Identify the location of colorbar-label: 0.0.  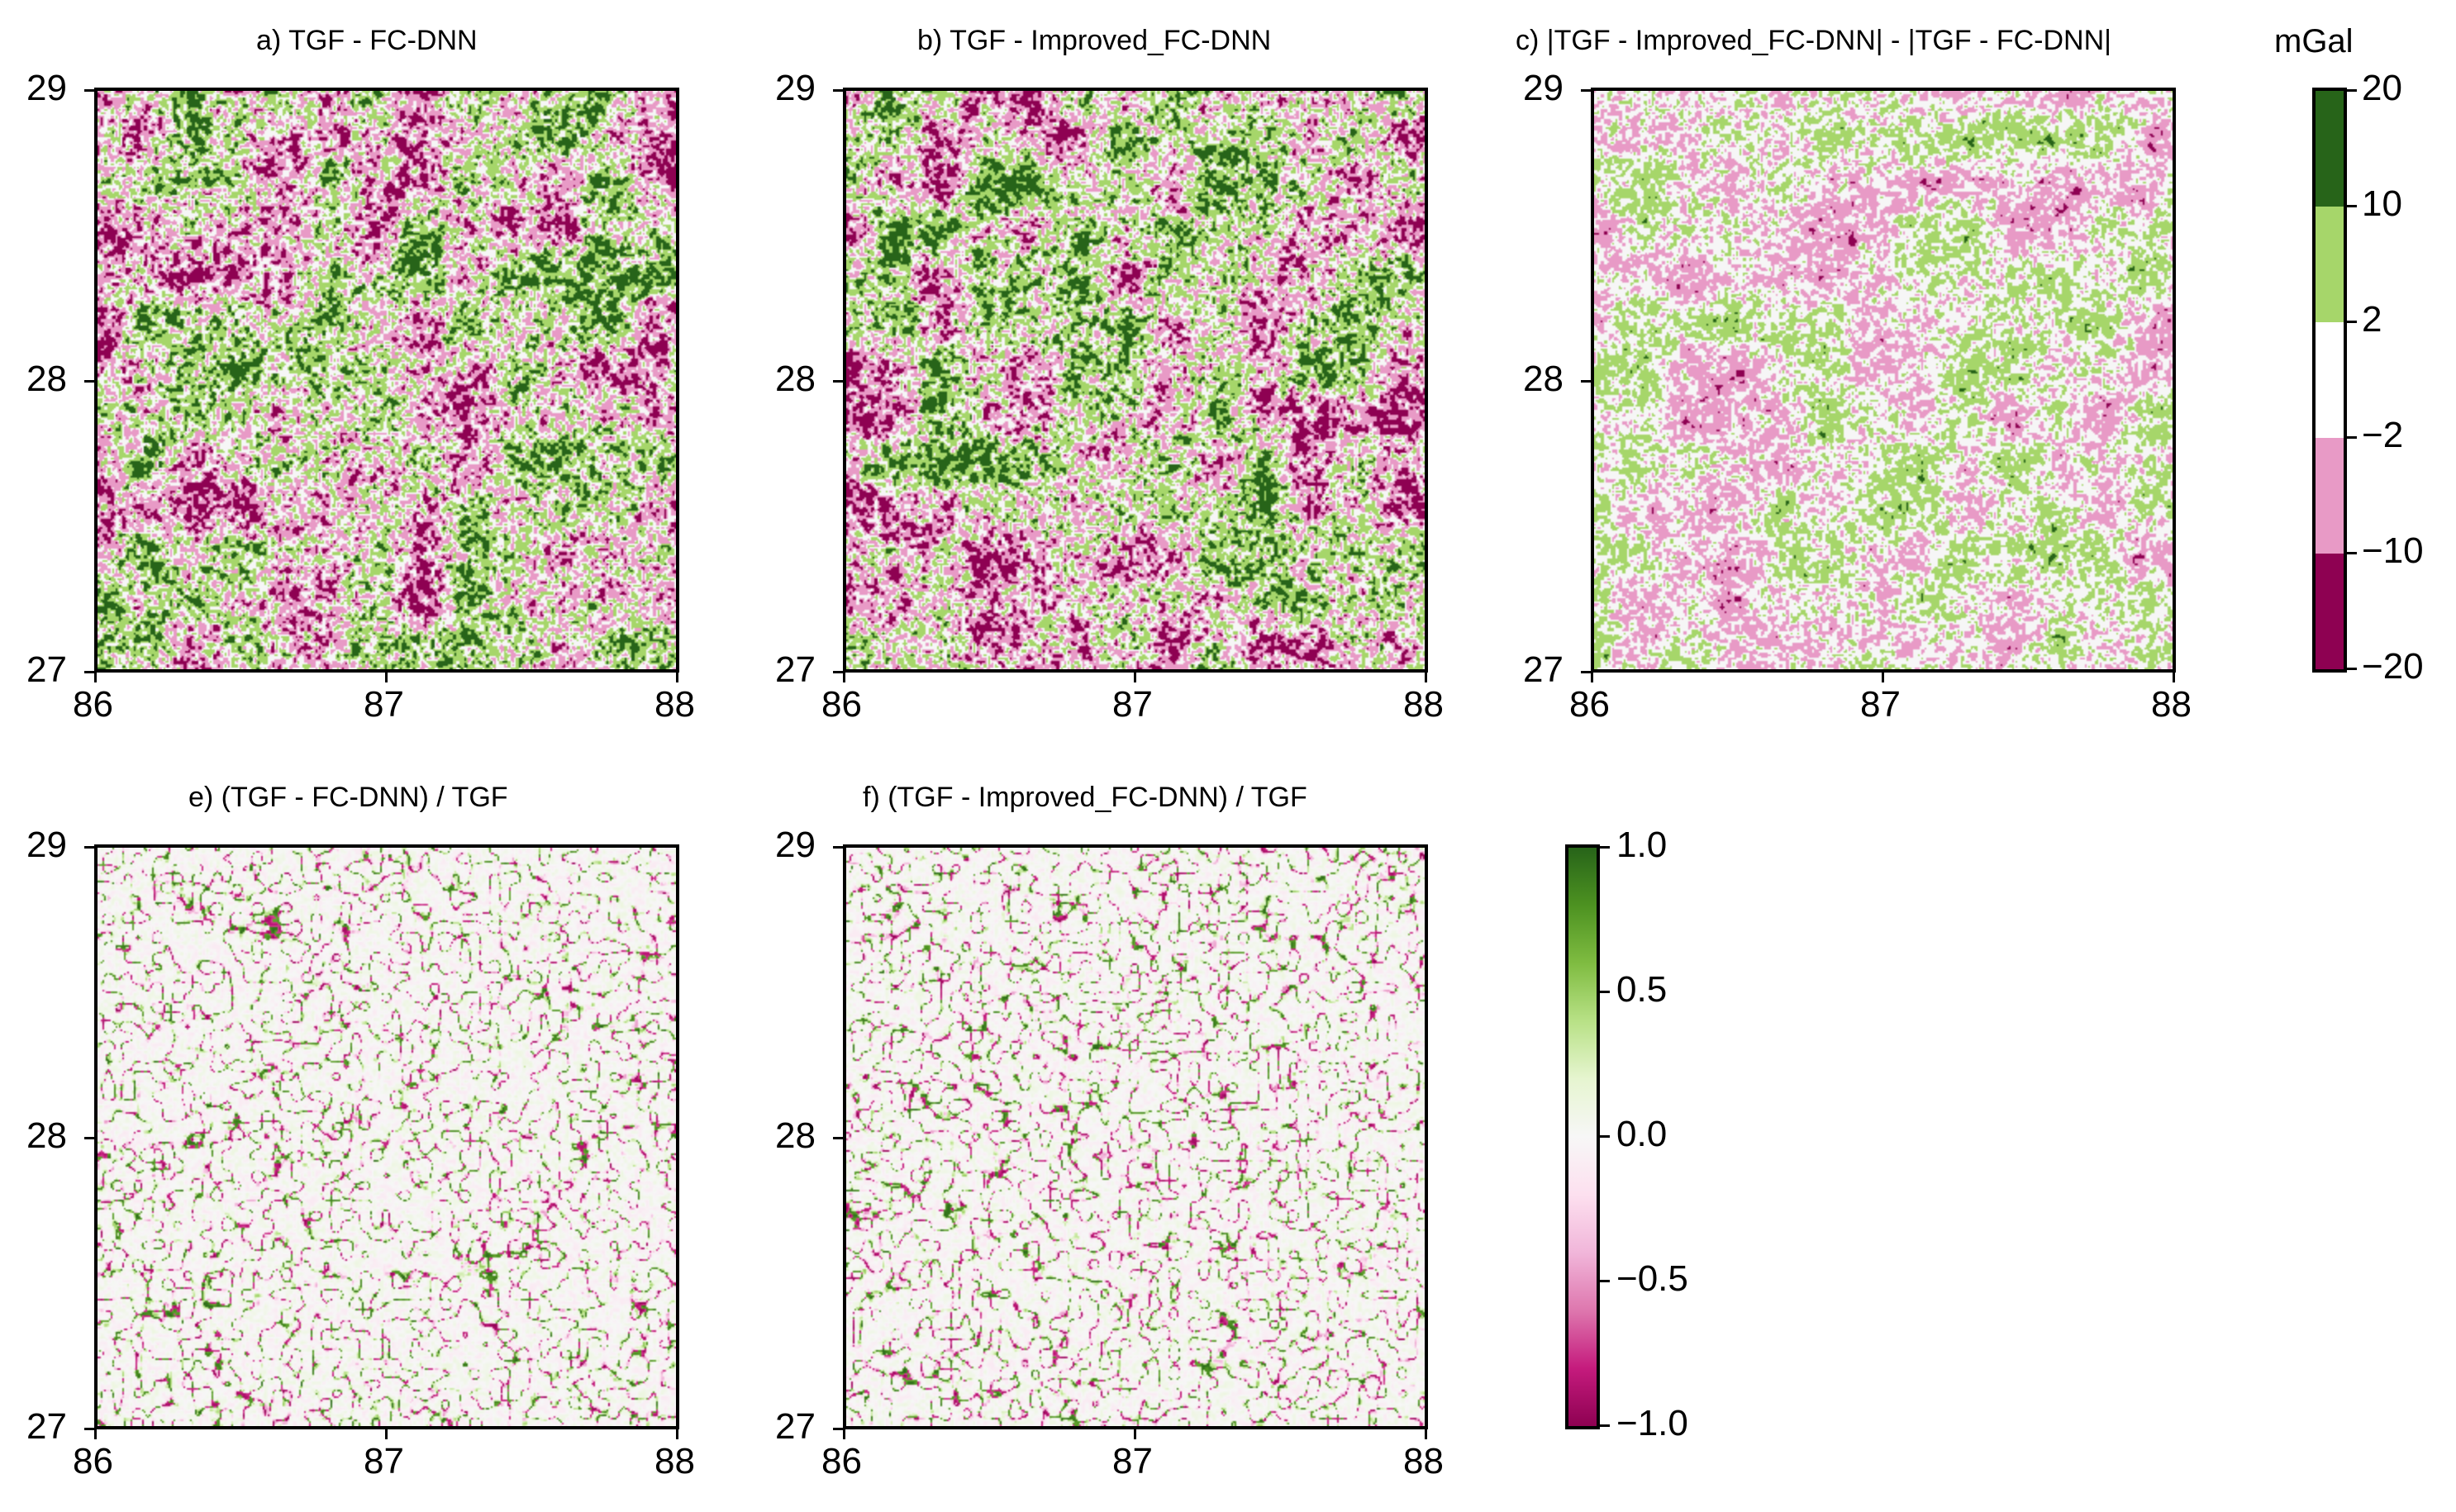
(1642, 1134).